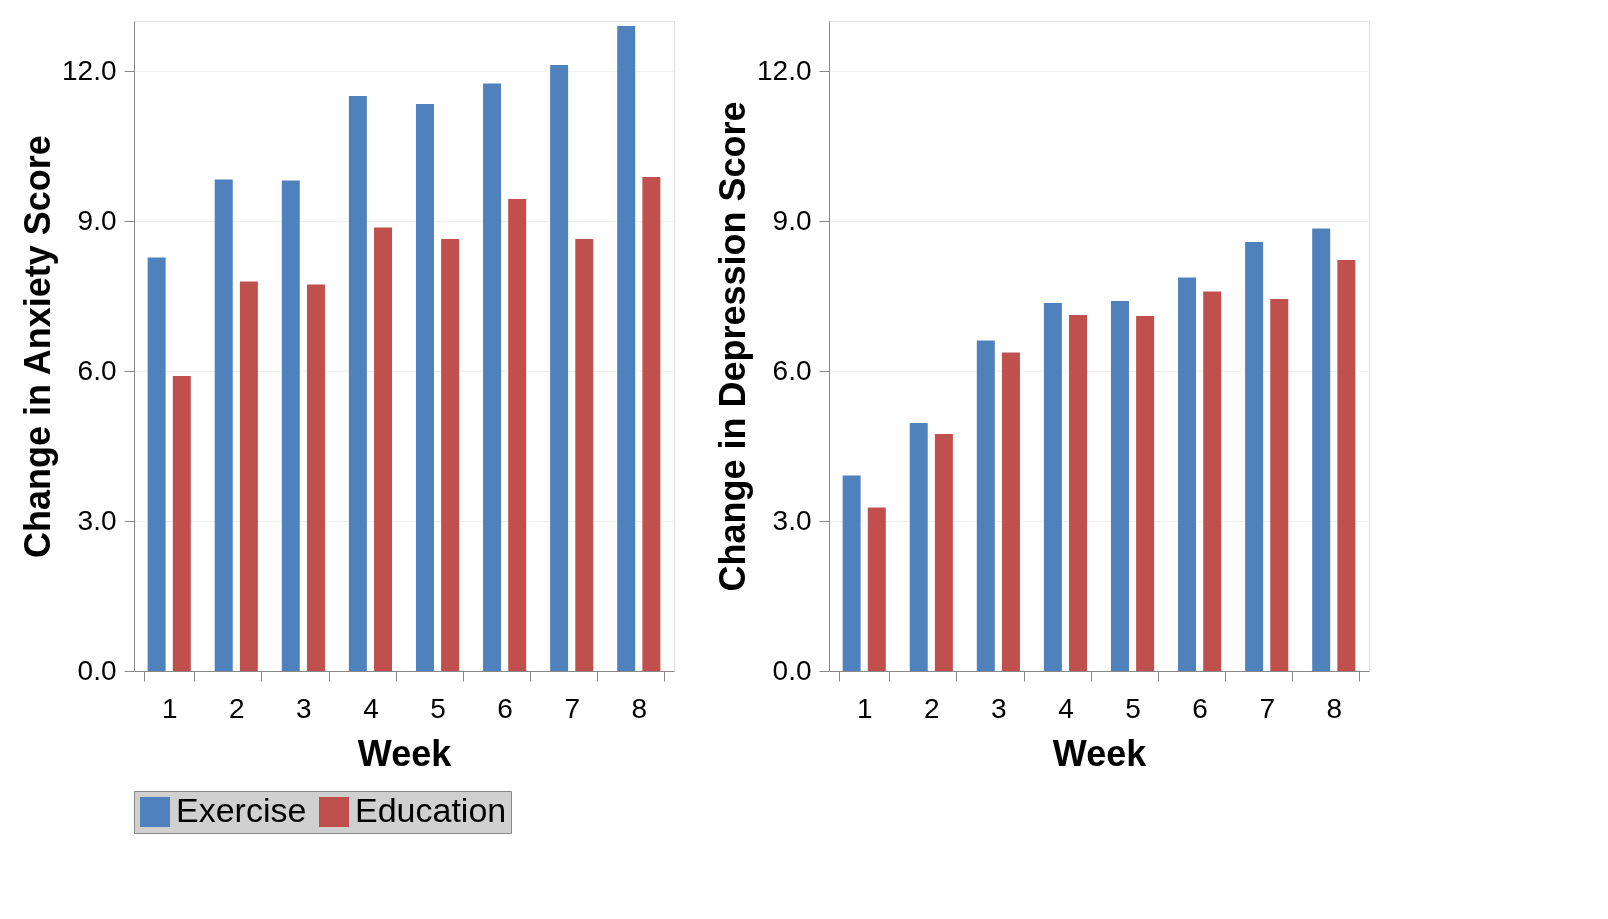  What do you see at coordinates (732, 346) in the screenshot?
I see `y-axis-title: Change in Depression Score` at bounding box center [732, 346].